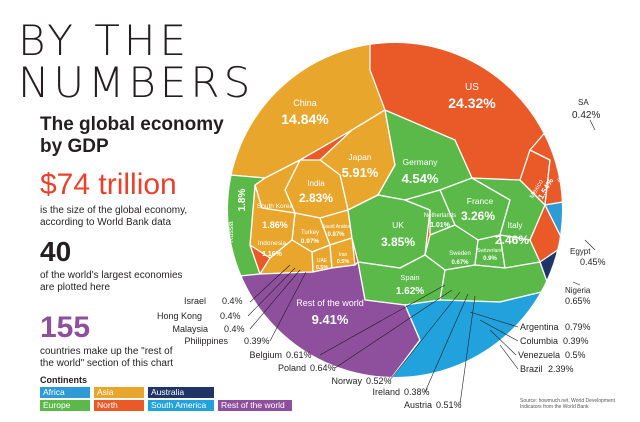 This screenshot has width=640, height=422. Describe the element at coordinates (107, 363) in the screenshot. I see `stat-text-countries-line2: the world" section of this chart` at that location.